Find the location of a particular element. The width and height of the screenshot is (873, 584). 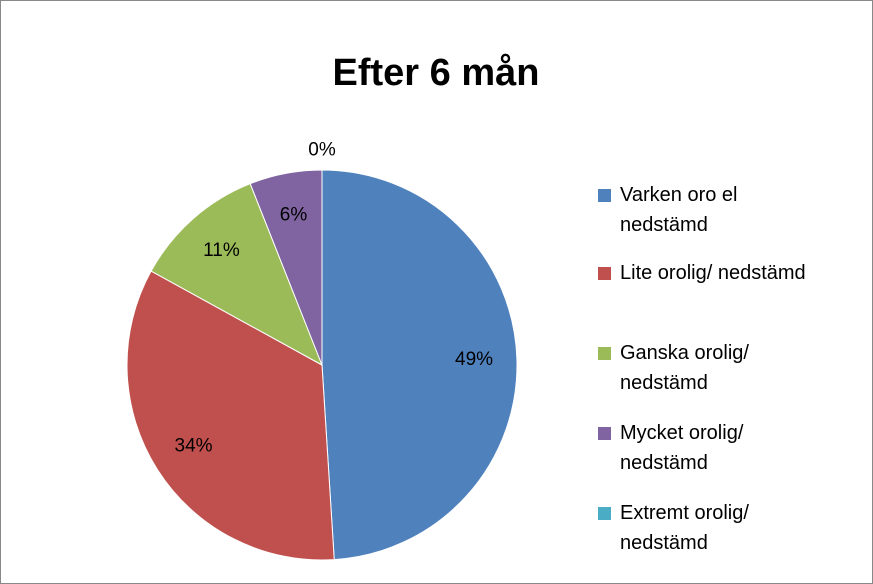

legend-item: Extremt orolig/ nedstämd is located at coordinates (709, 528).